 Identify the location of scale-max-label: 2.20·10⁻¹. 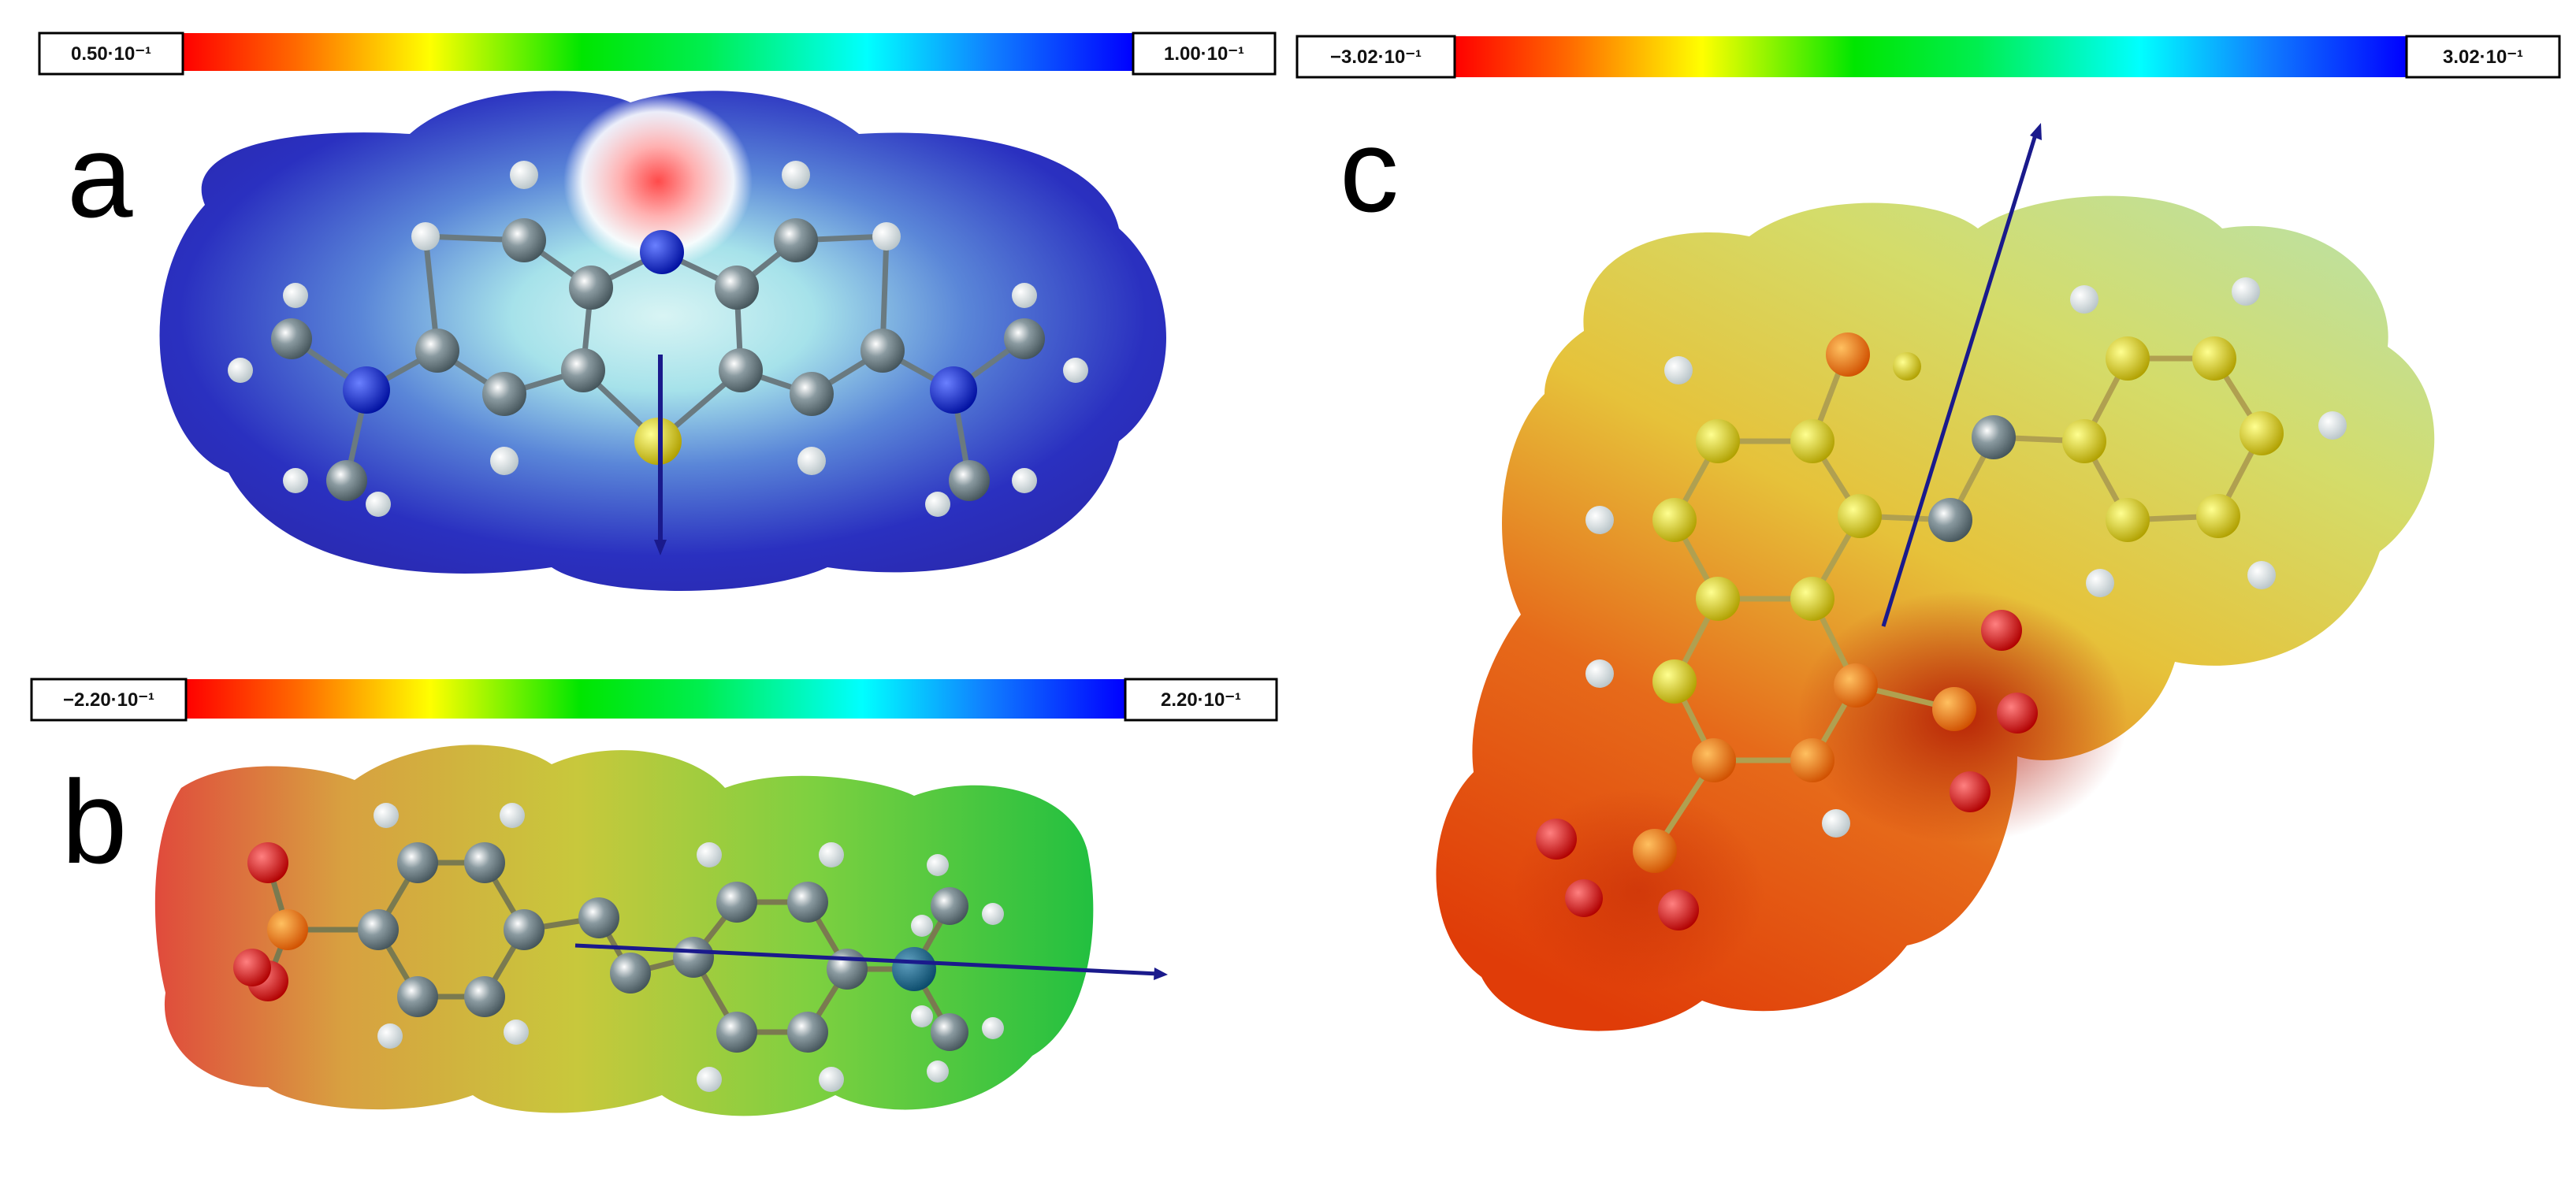
(1201, 700).